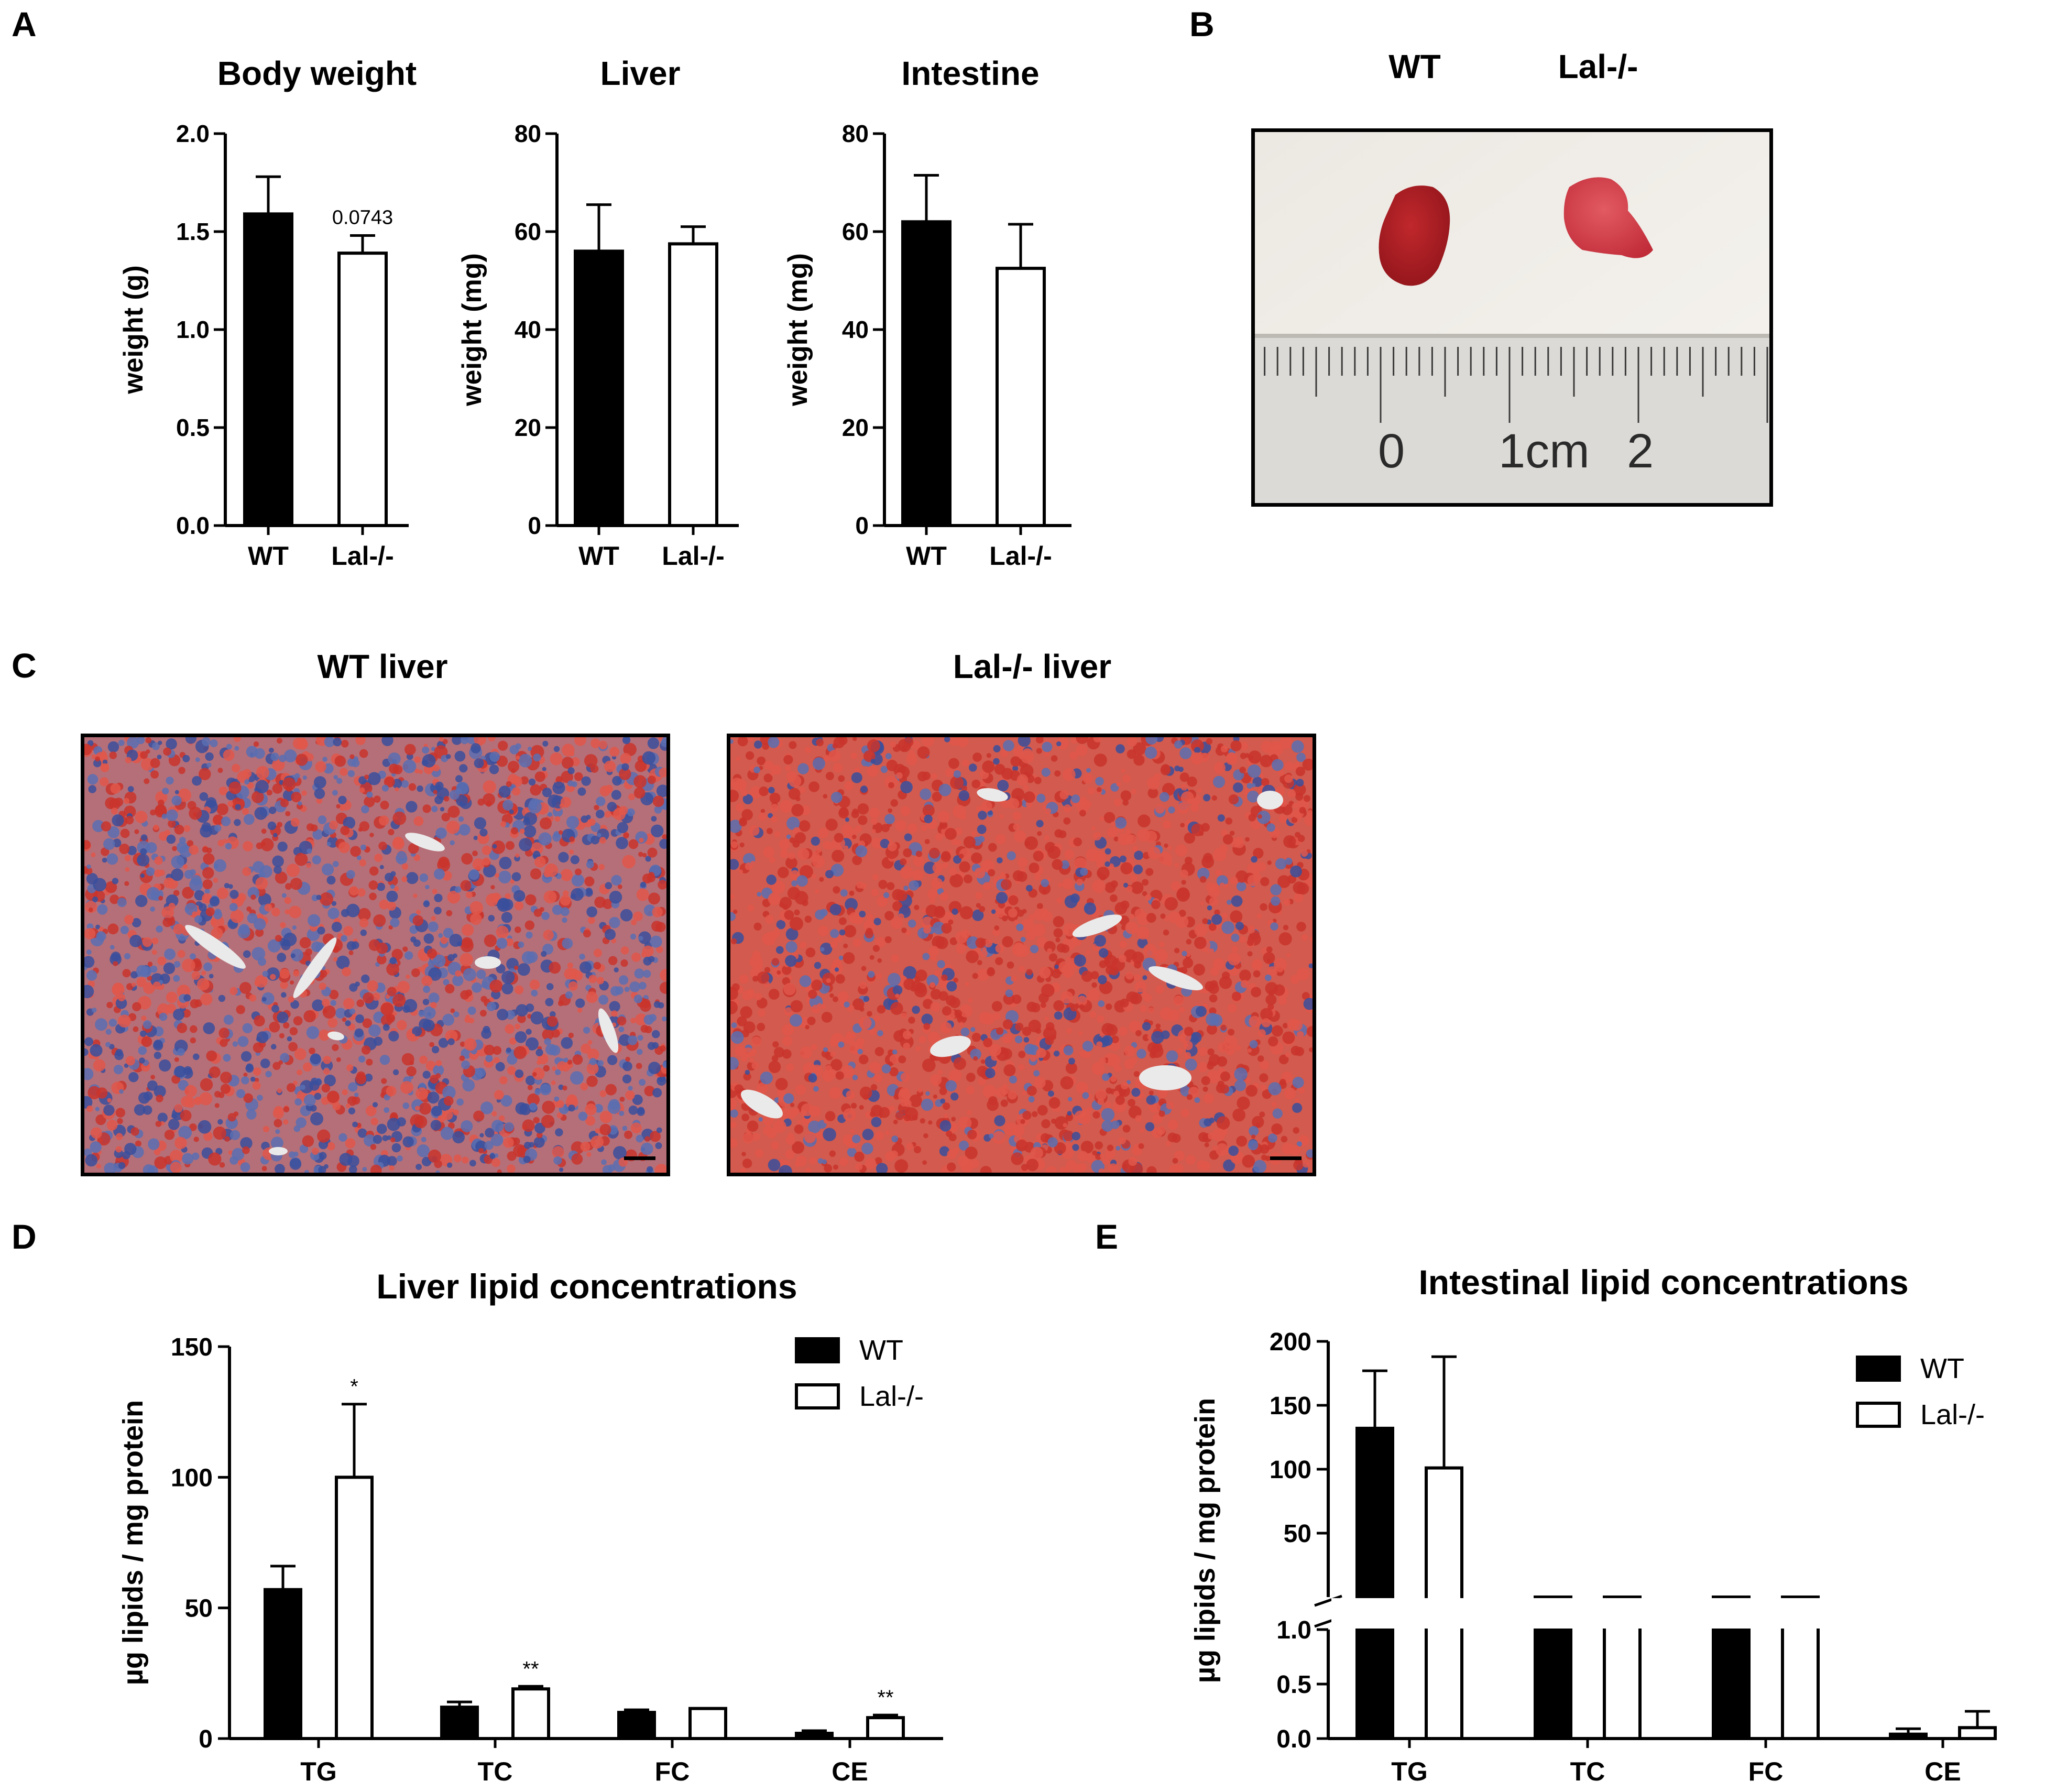  Describe the element at coordinates (1766, 1771) in the screenshot. I see `x-tick-label: FC` at that location.